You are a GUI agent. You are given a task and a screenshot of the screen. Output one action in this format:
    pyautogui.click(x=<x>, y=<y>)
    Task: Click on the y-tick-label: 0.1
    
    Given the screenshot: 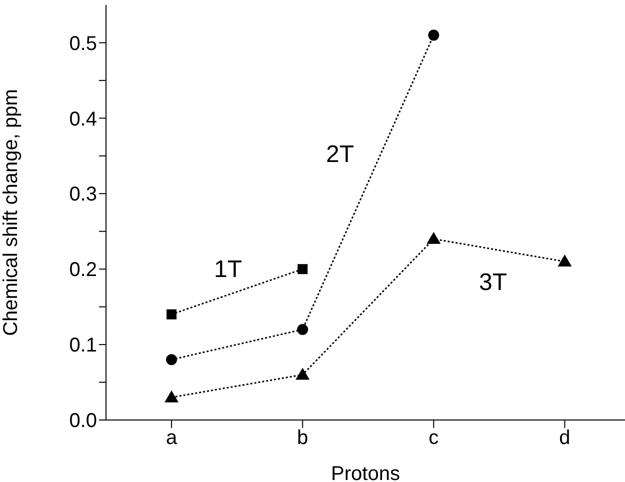 What is the action you would take?
    pyautogui.click(x=83, y=345)
    